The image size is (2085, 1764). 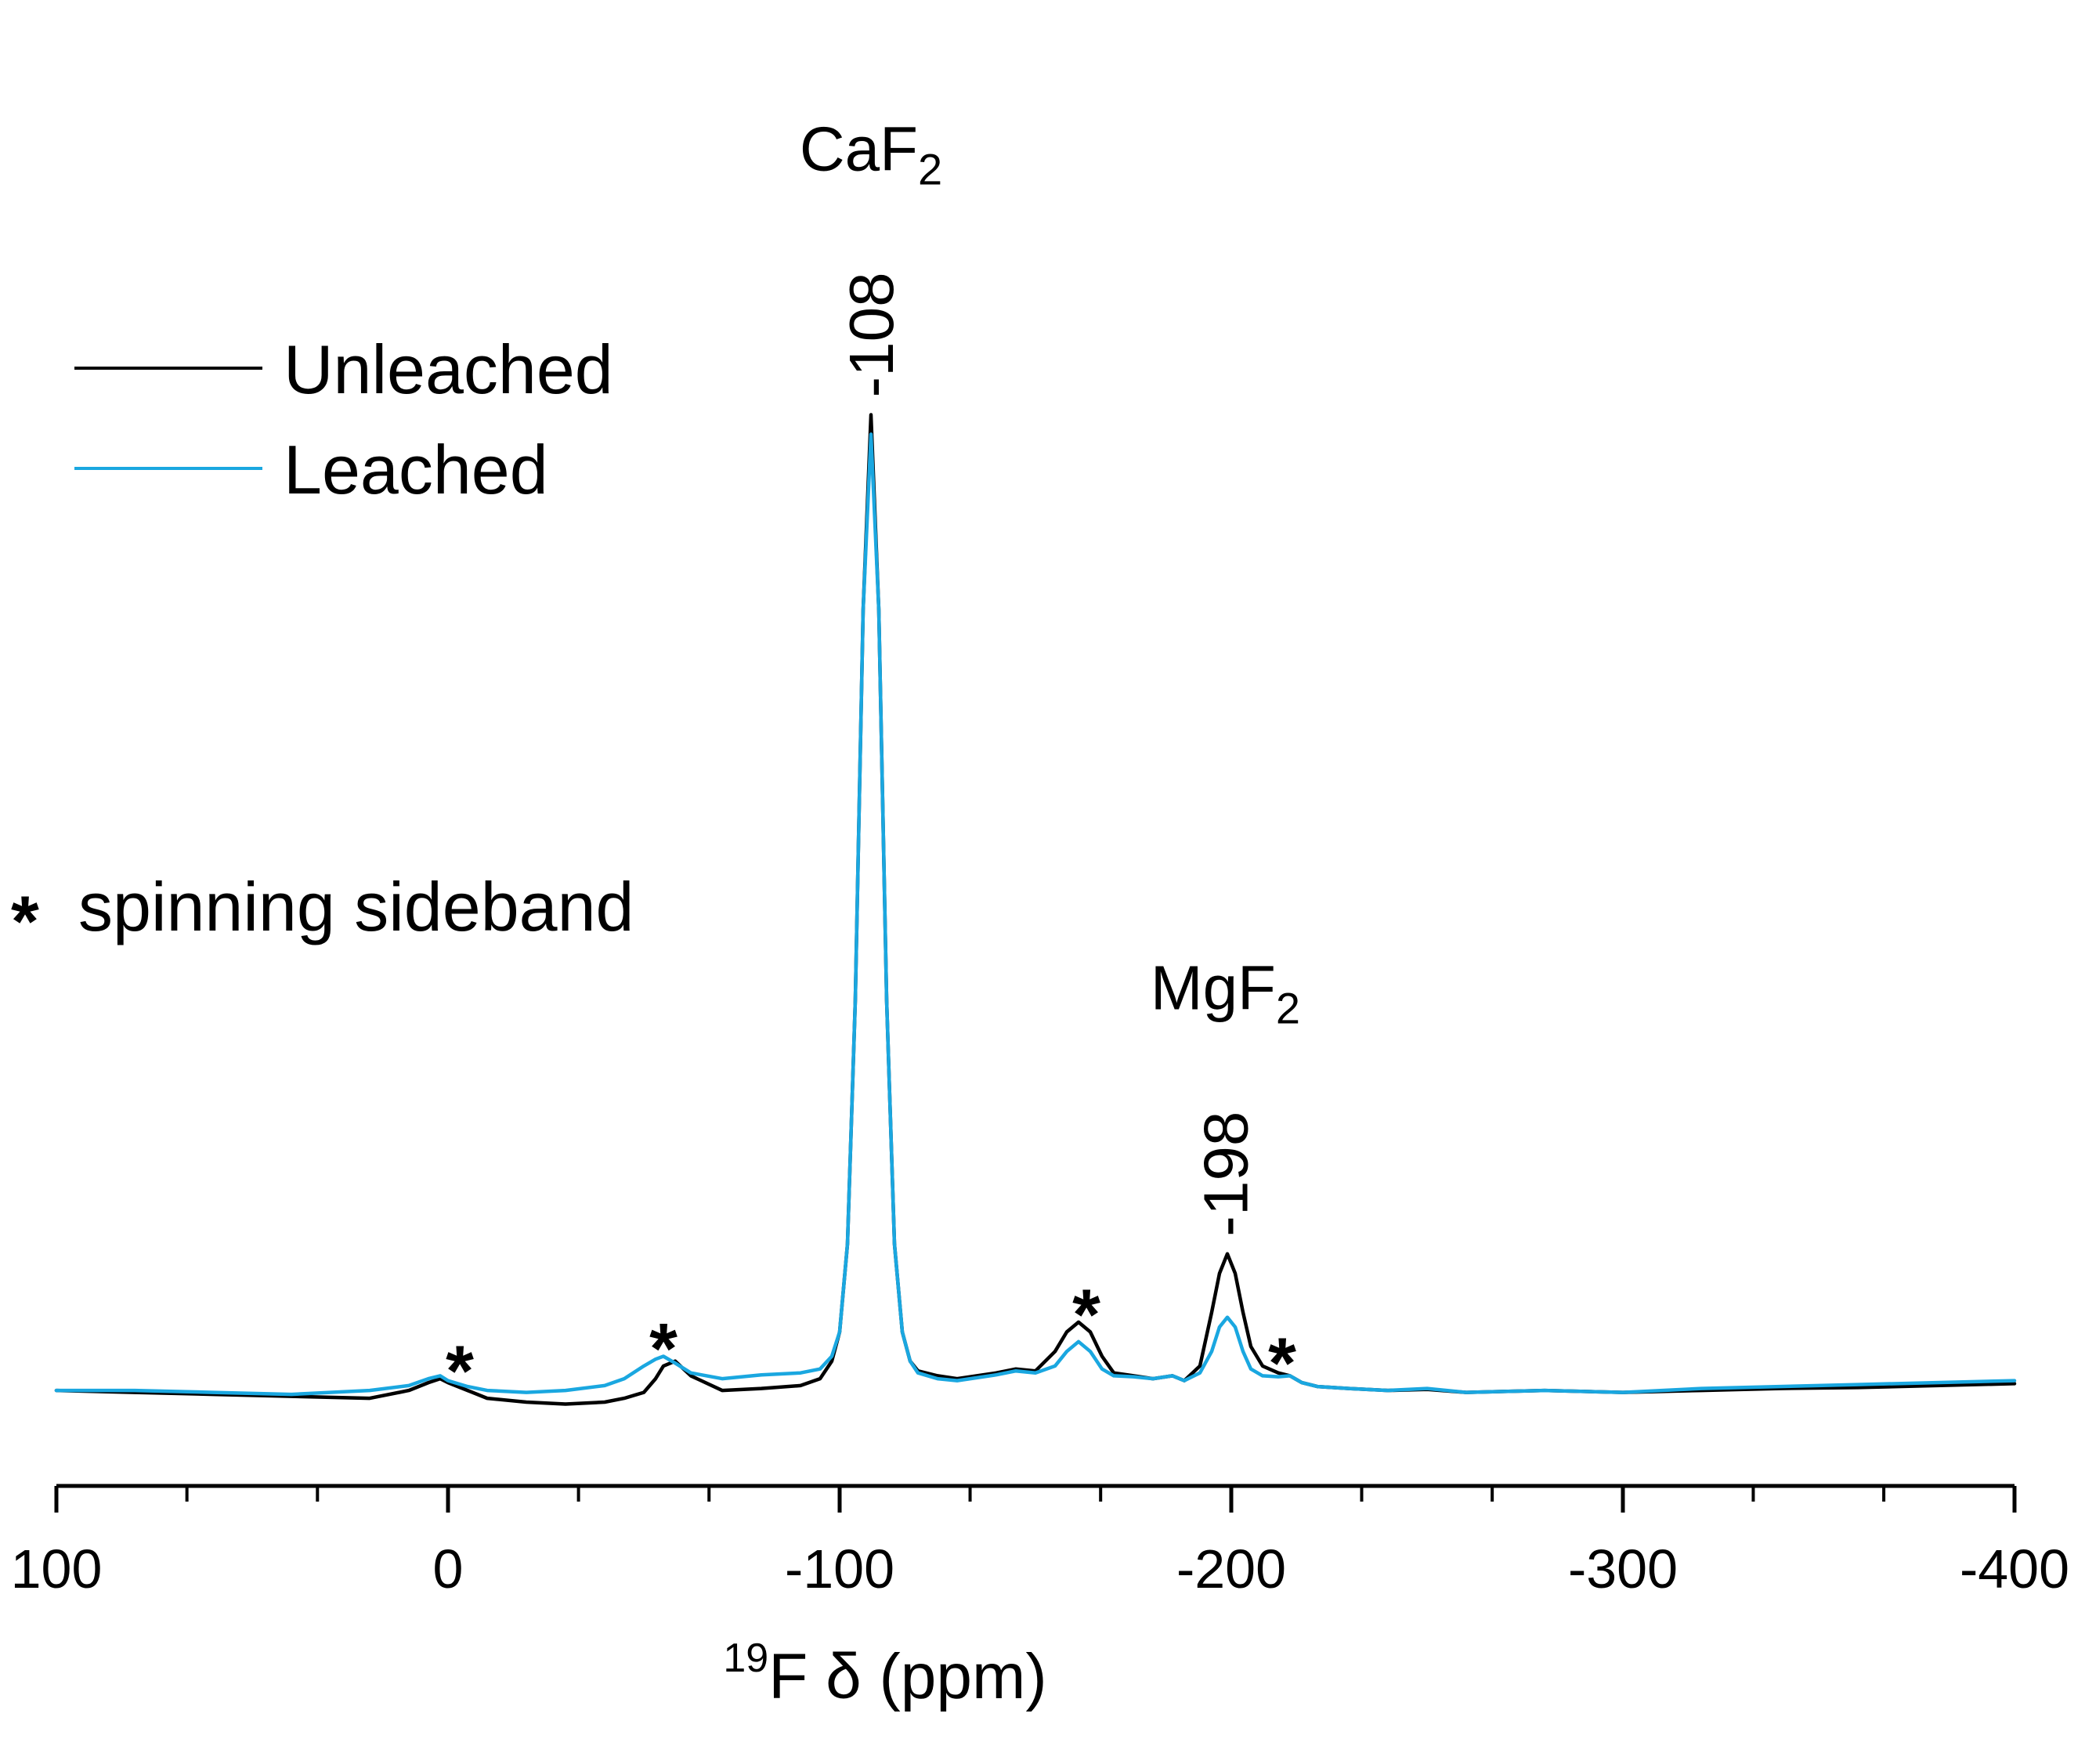 I want to click on sideband-note: * spinning sideband, so click(x=322, y=915).